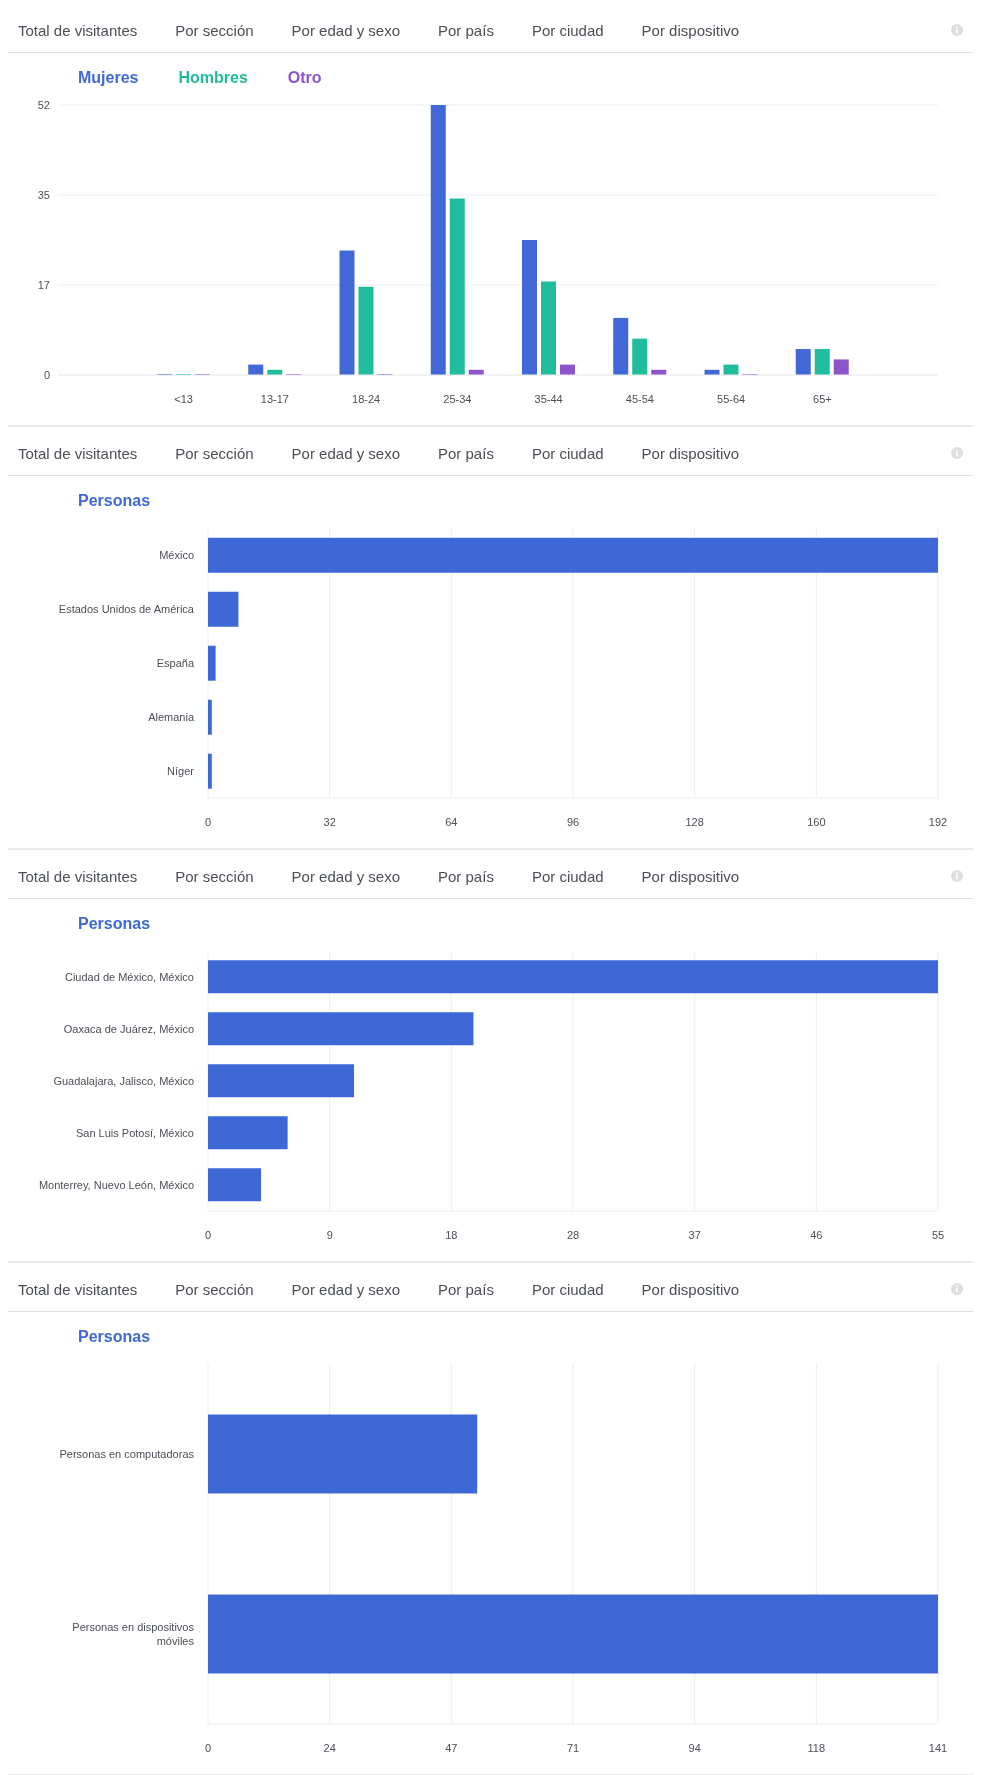  Describe the element at coordinates (133, 1634) in the screenshot. I see `y-tick-label: Personas en dispositivos móviles` at that location.